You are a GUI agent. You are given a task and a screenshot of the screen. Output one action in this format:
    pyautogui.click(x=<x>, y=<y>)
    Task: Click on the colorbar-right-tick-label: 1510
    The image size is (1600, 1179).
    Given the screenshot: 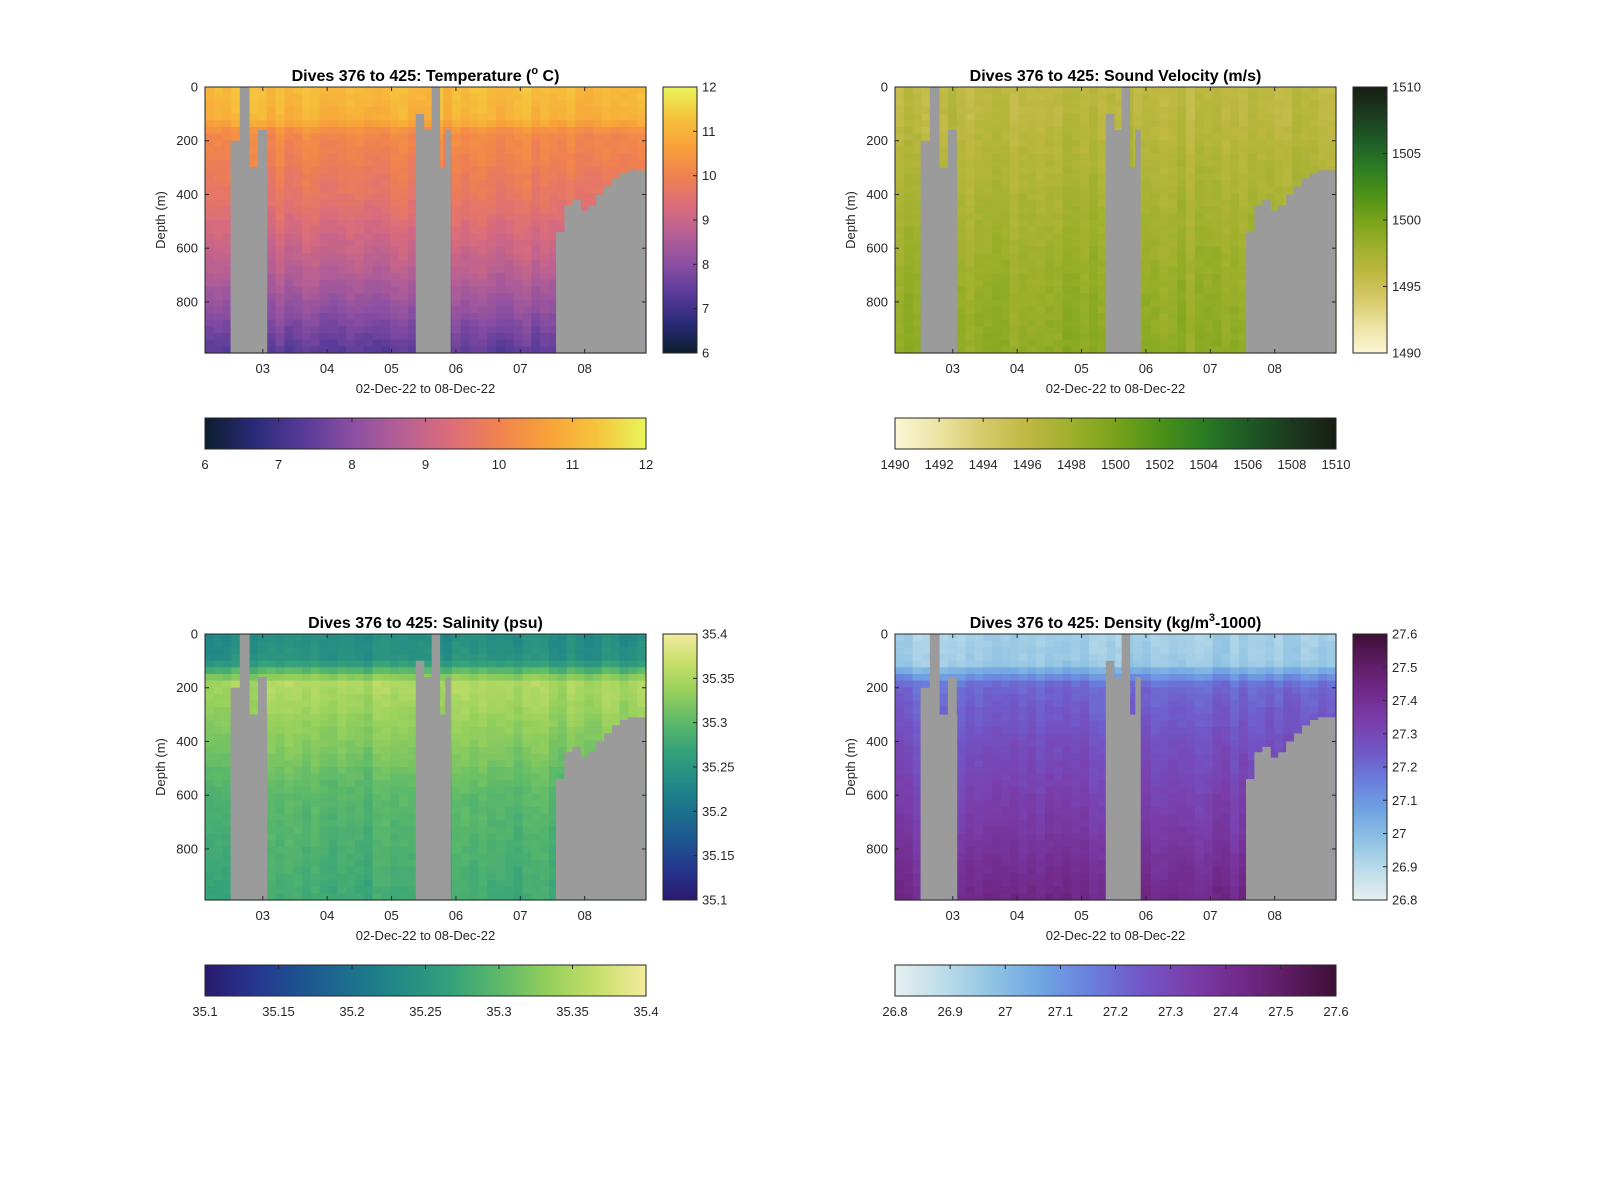 What is the action you would take?
    pyautogui.click(x=1406, y=87)
    